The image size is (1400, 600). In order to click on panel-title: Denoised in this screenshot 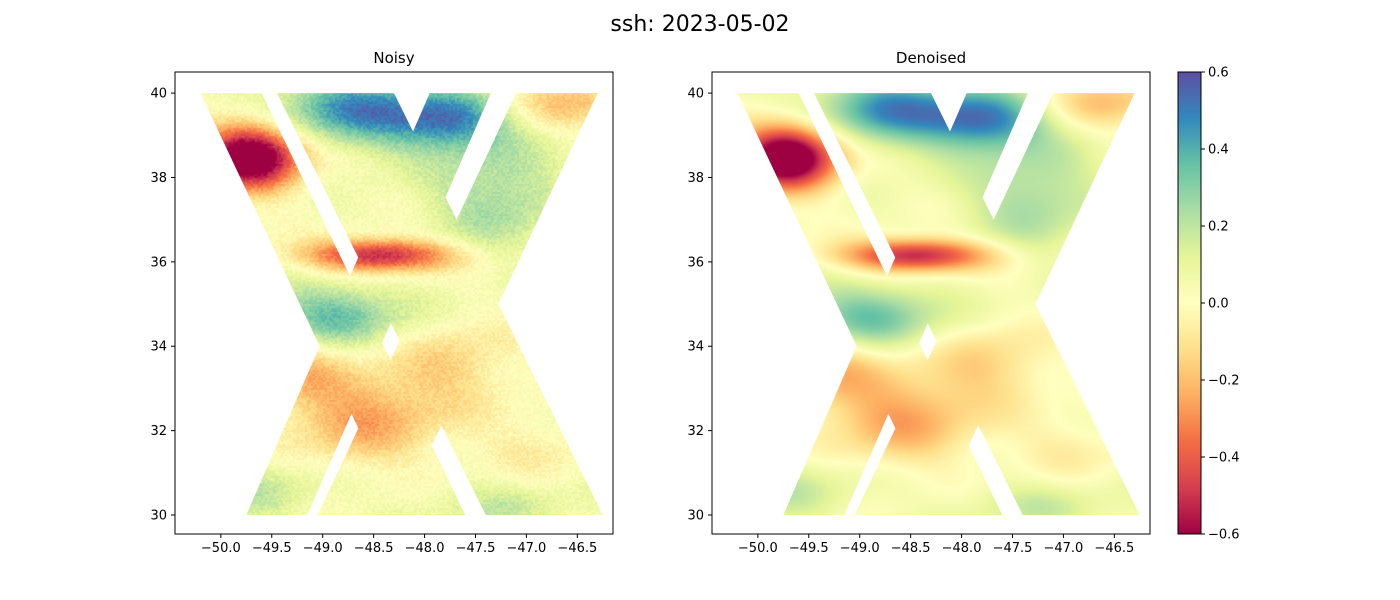, I will do `click(931, 58)`.